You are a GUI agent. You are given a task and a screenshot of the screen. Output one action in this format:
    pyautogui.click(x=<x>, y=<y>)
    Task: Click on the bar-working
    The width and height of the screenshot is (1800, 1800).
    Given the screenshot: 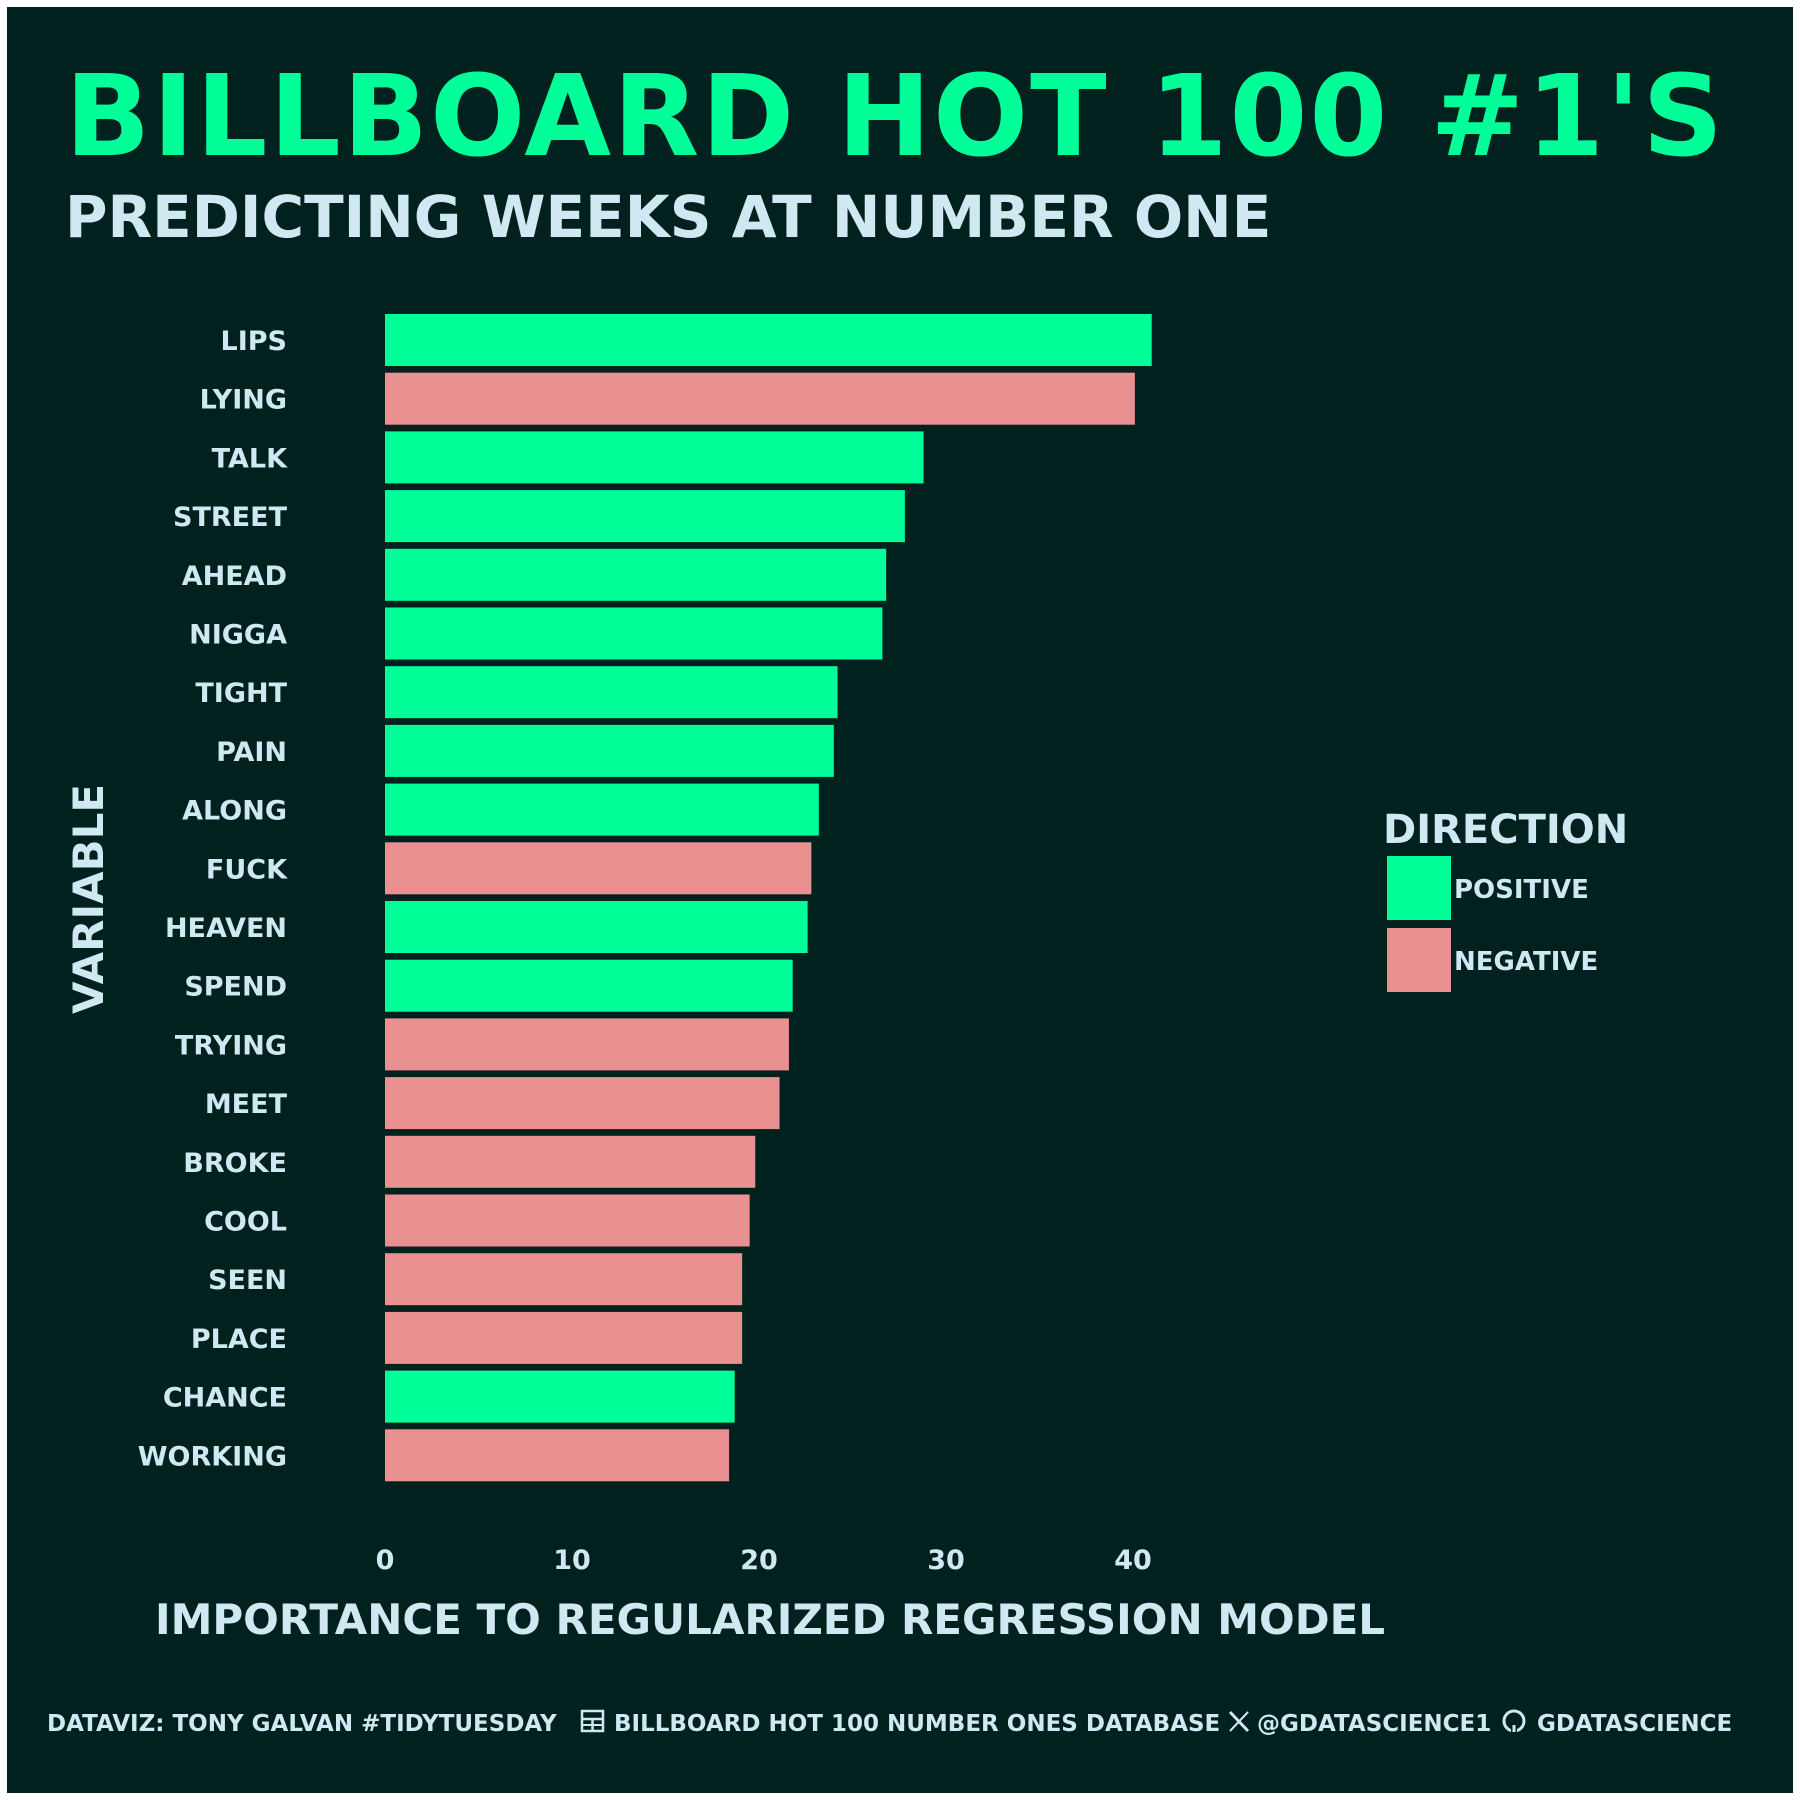 What is the action you would take?
    pyautogui.click(x=557, y=1455)
    